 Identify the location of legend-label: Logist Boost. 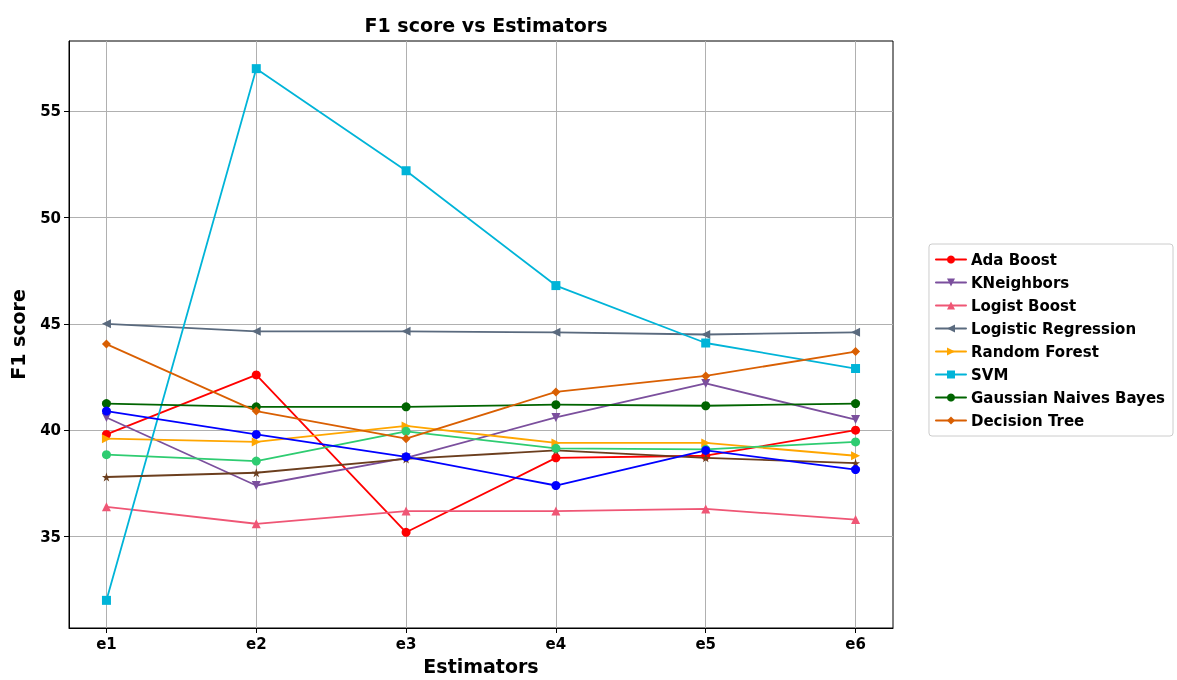
(1023, 305).